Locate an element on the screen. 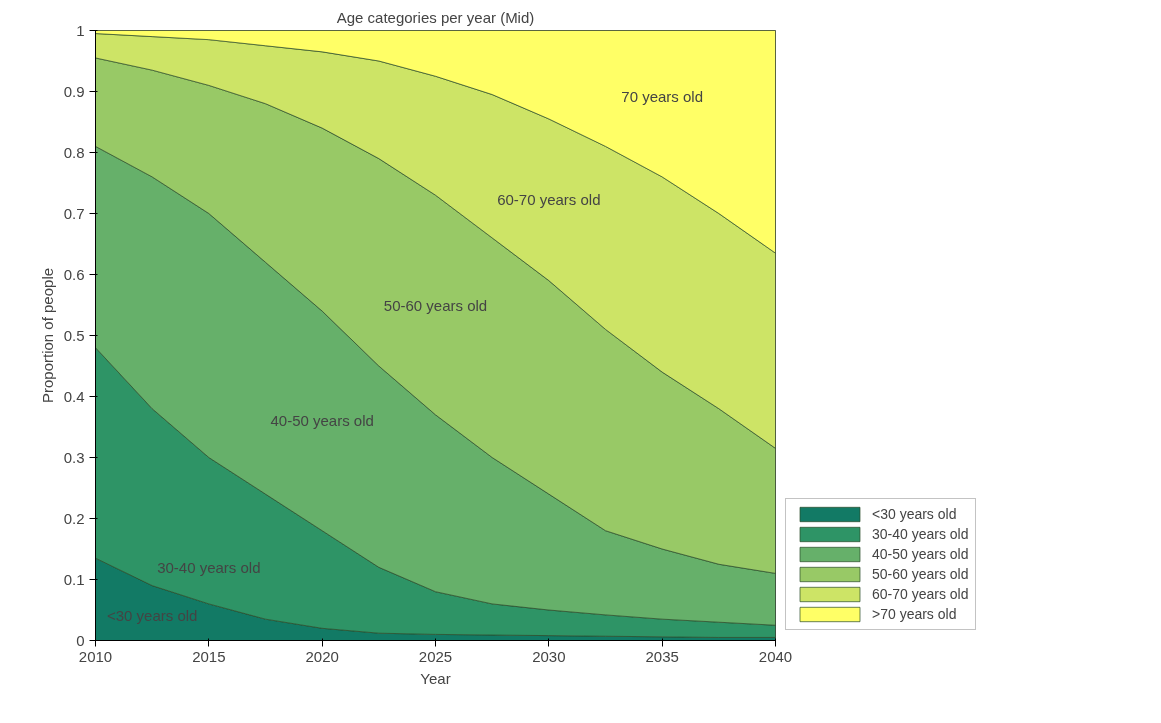  y-tick-label: 0.6 is located at coordinates (74, 274).